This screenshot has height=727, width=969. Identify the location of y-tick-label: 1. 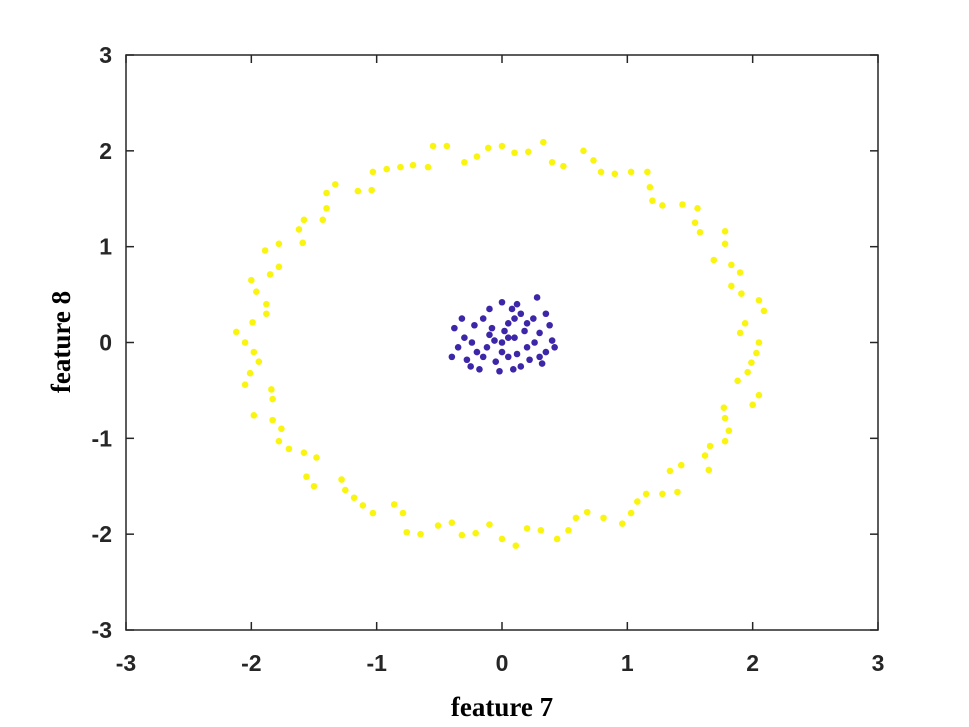
(105, 247).